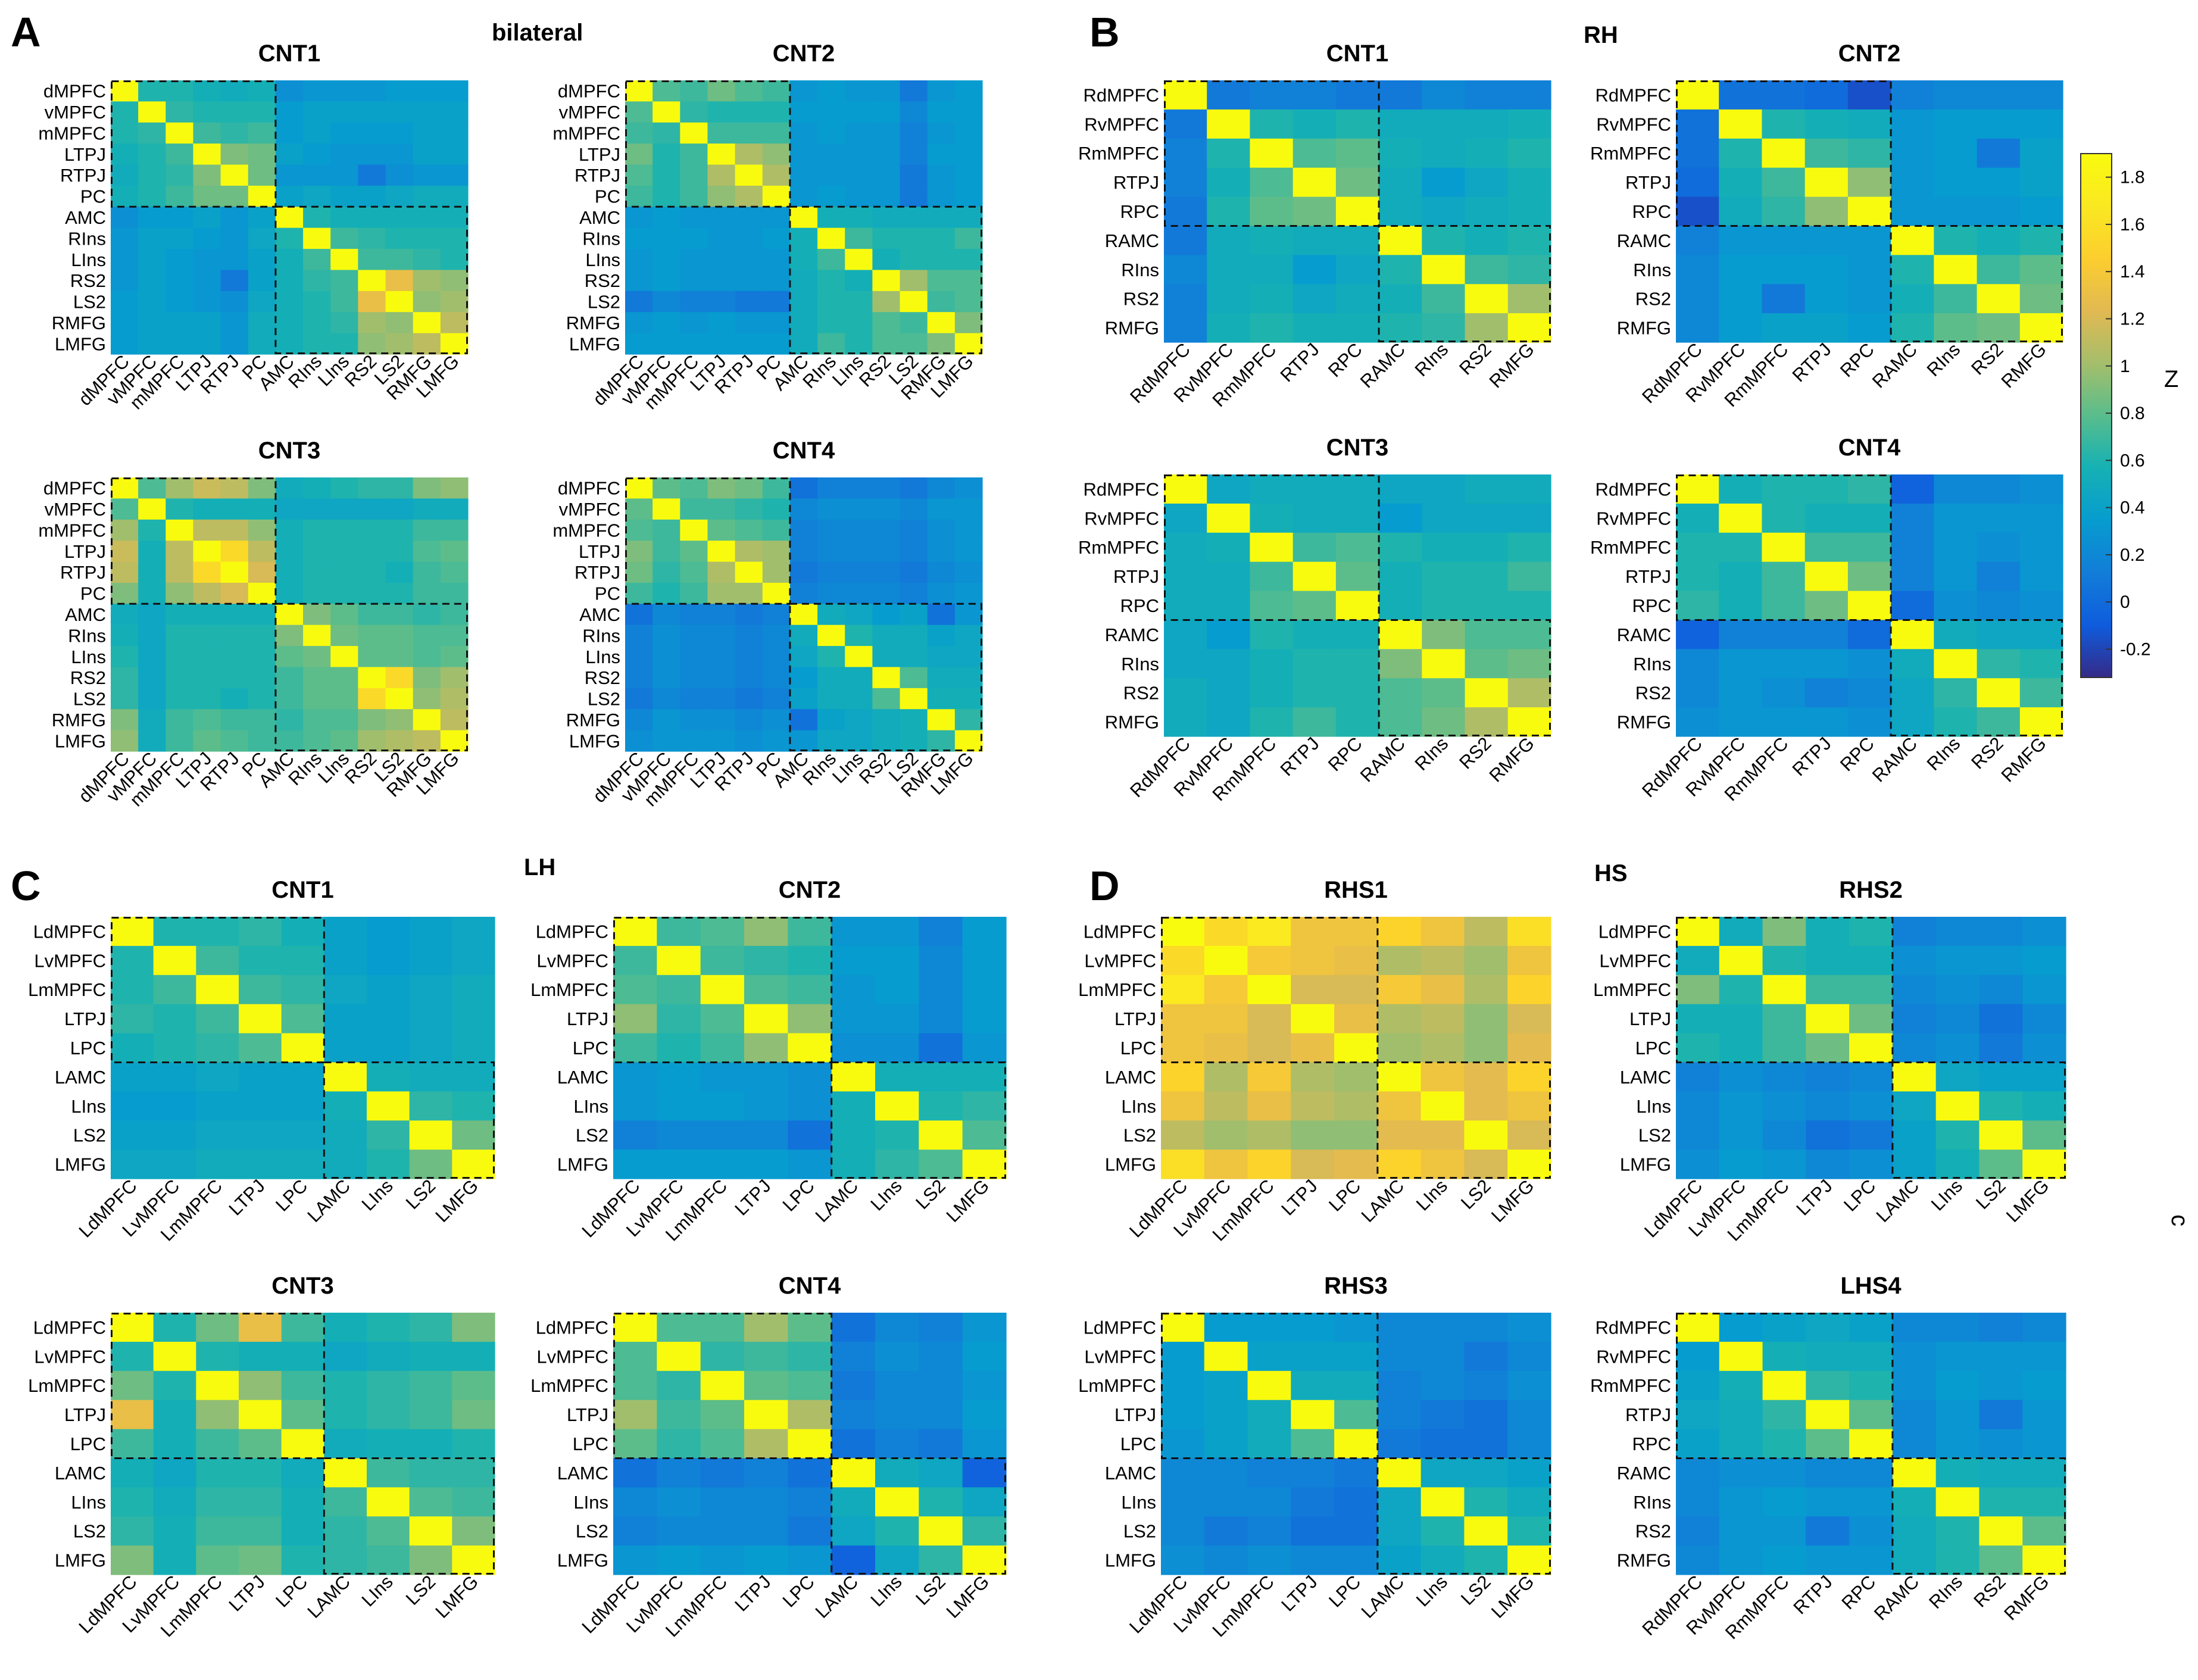 The image size is (2198, 1680). What do you see at coordinates (539, 867) in the screenshot?
I see `group-label-lh: LH` at bounding box center [539, 867].